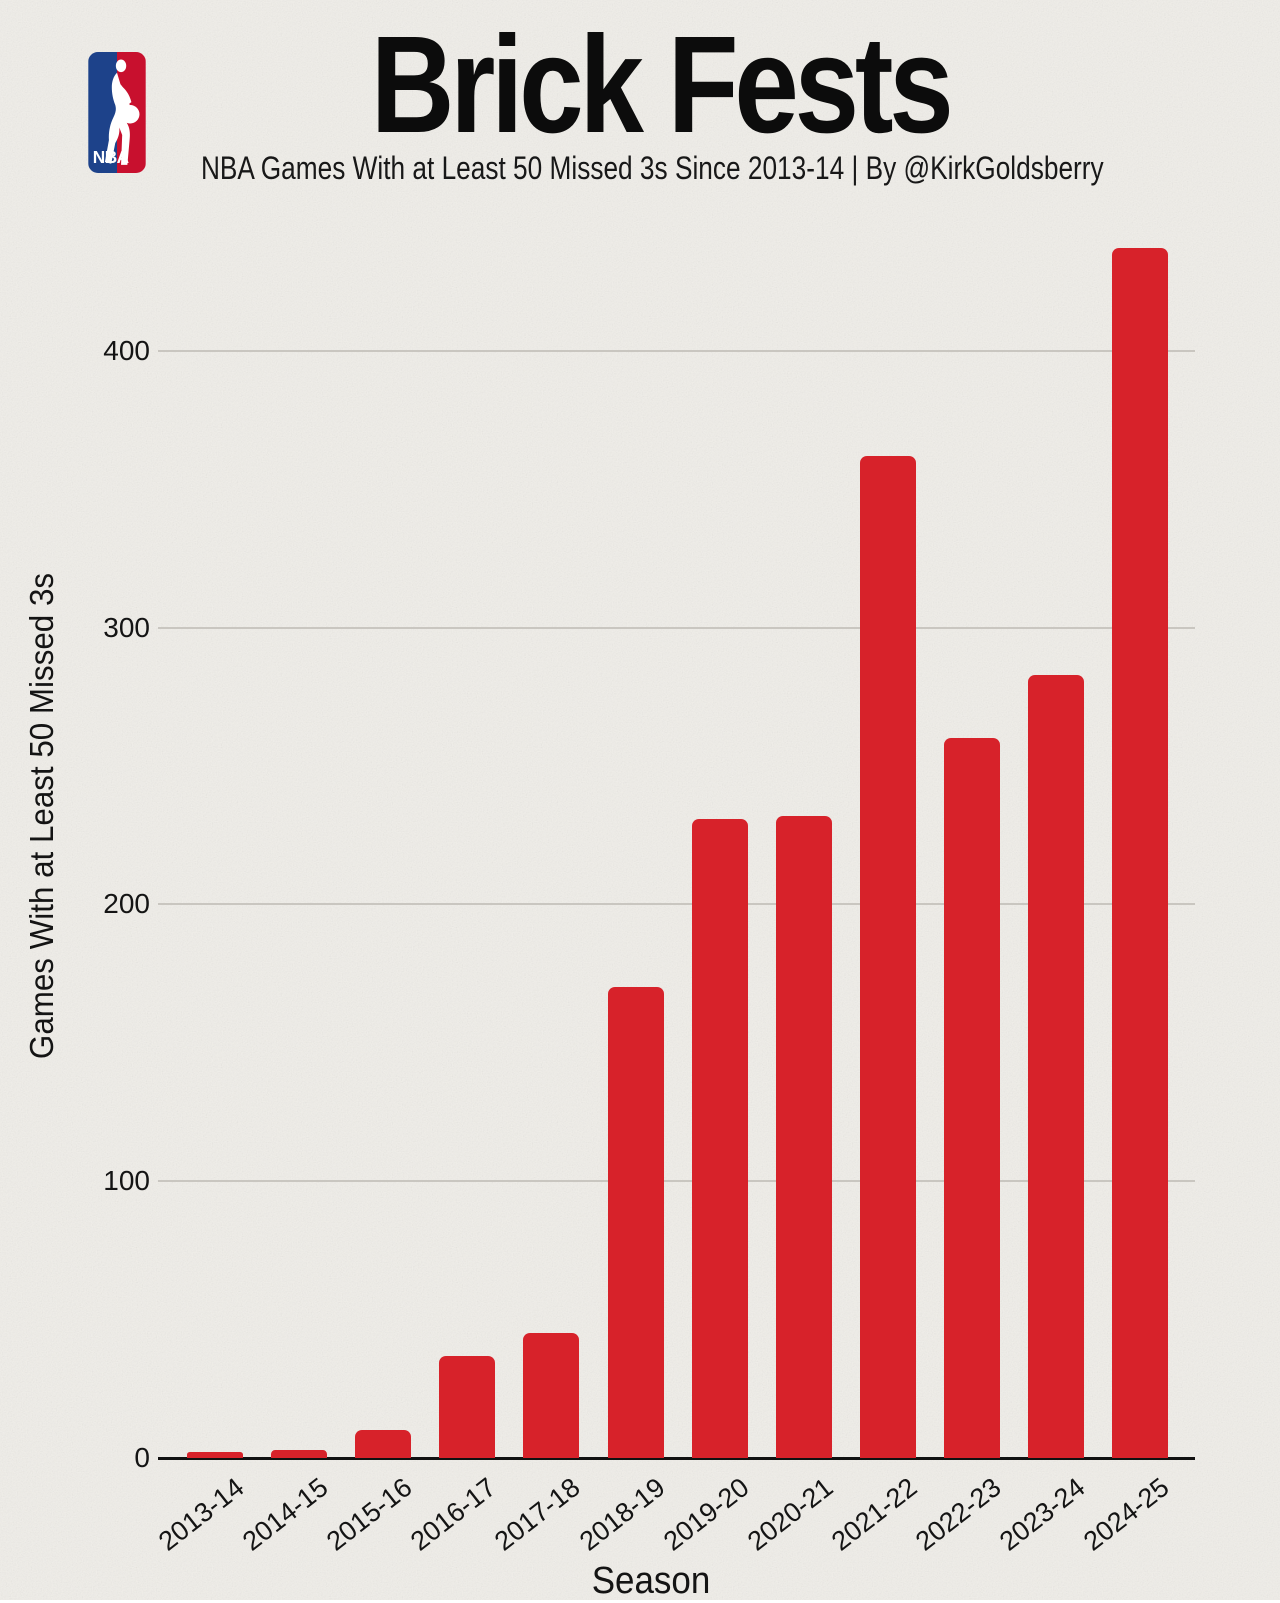 This screenshot has width=1280, height=1603. What do you see at coordinates (453, 1514) in the screenshot?
I see `x-tick-label-2016-17: 2016-17` at bounding box center [453, 1514].